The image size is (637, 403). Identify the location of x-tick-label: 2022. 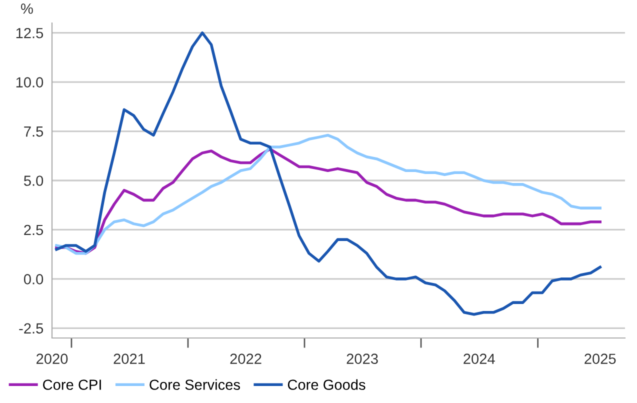
(246, 359).